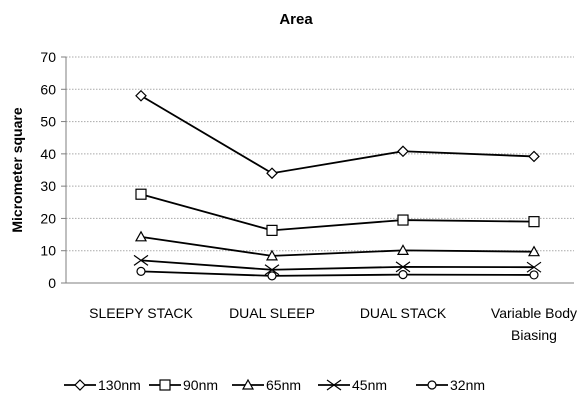 The width and height of the screenshot is (588, 401). I want to click on legend-label: 90nm, so click(200, 385).